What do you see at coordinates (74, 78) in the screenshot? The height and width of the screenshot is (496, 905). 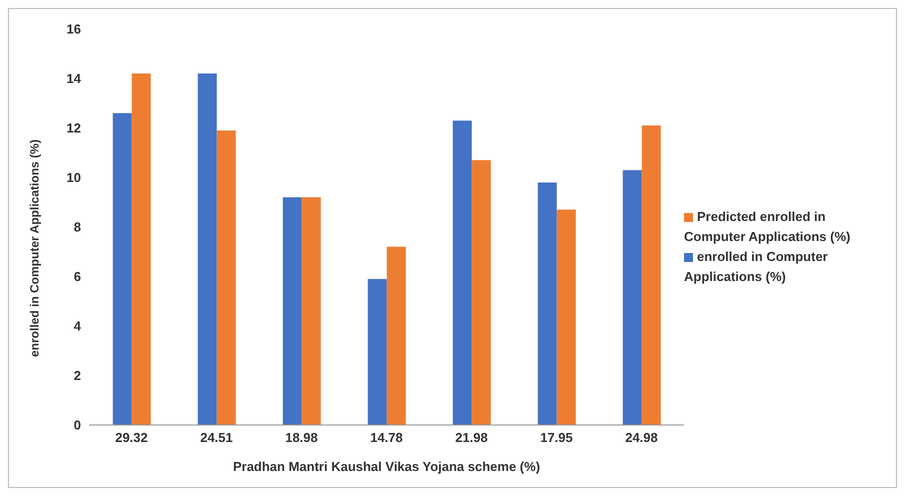 I see `y-tick-label: 14` at bounding box center [74, 78].